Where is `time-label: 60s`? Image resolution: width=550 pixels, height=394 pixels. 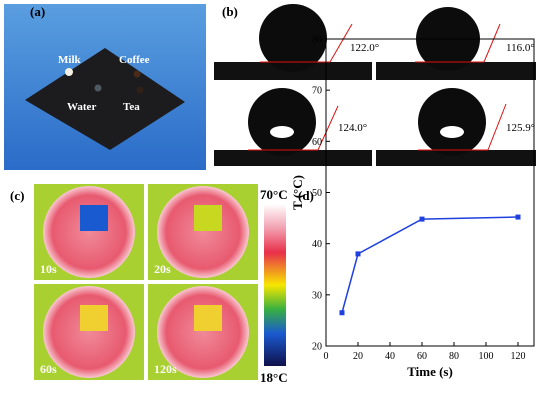 time-label: 60s is located at coordinates (48, 369).